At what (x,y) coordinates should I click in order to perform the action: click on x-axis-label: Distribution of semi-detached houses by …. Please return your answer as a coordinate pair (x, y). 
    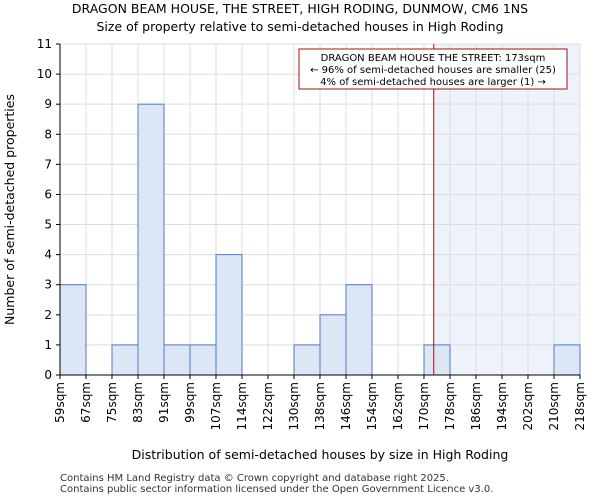
    Looking at the image, I should click on (320, 454).